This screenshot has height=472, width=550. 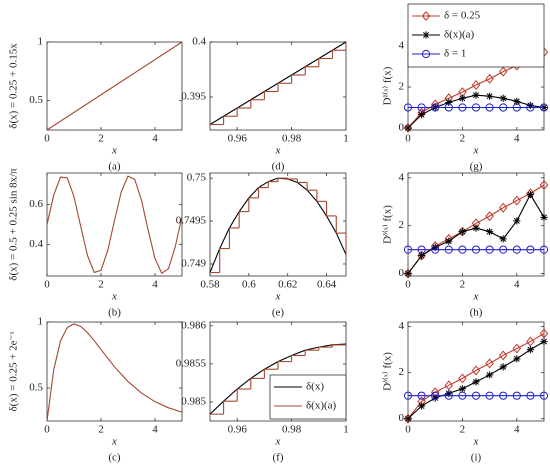 I want to click on y-tick-label: 0.749, so click(x=193, y=264).